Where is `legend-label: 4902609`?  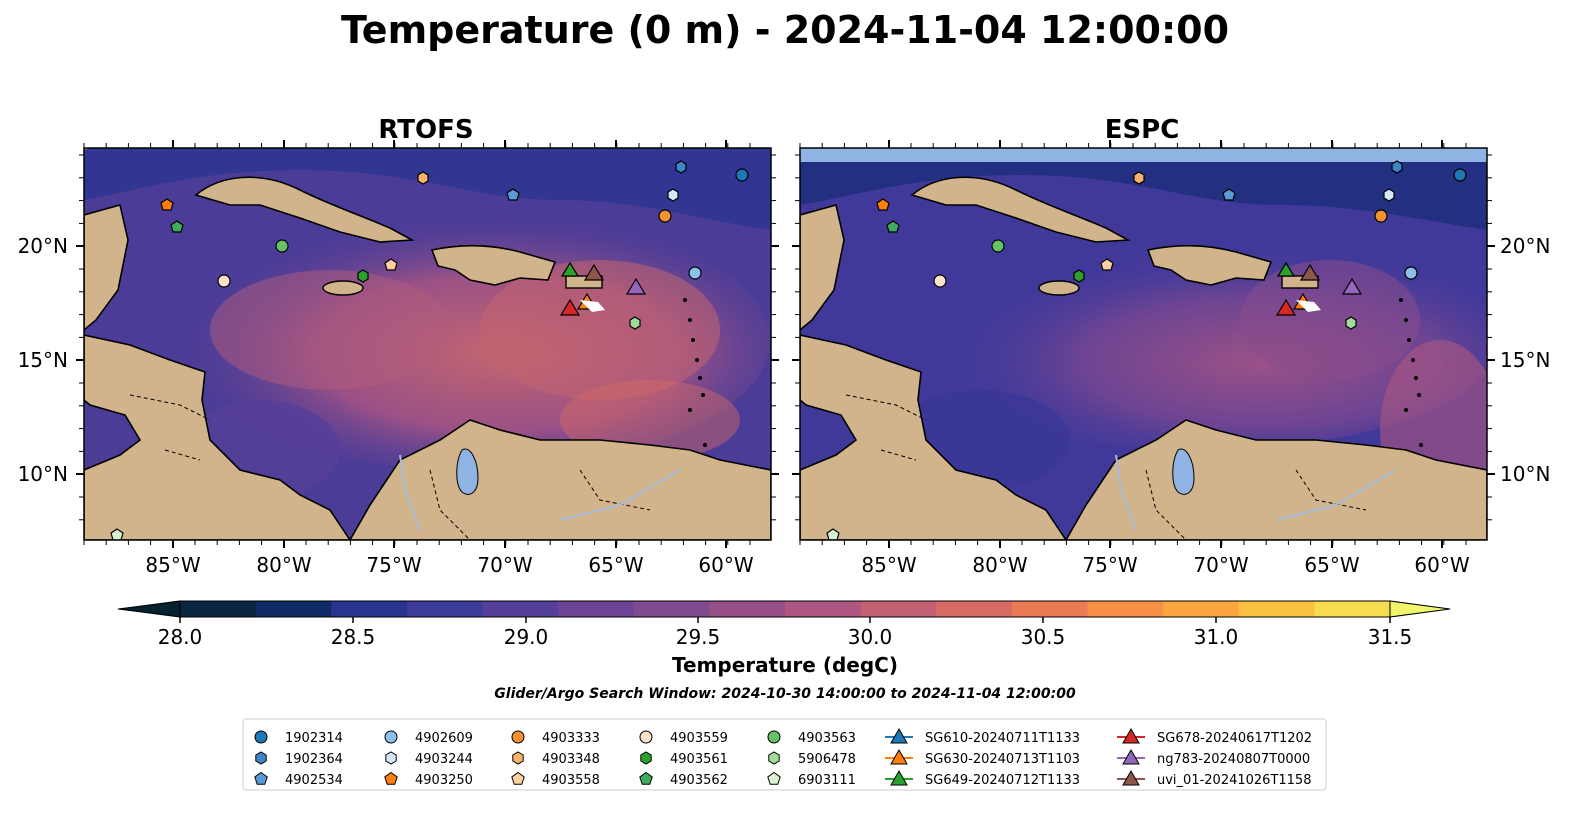 legend-label: 4902609 is located at coordinates (444, 738).